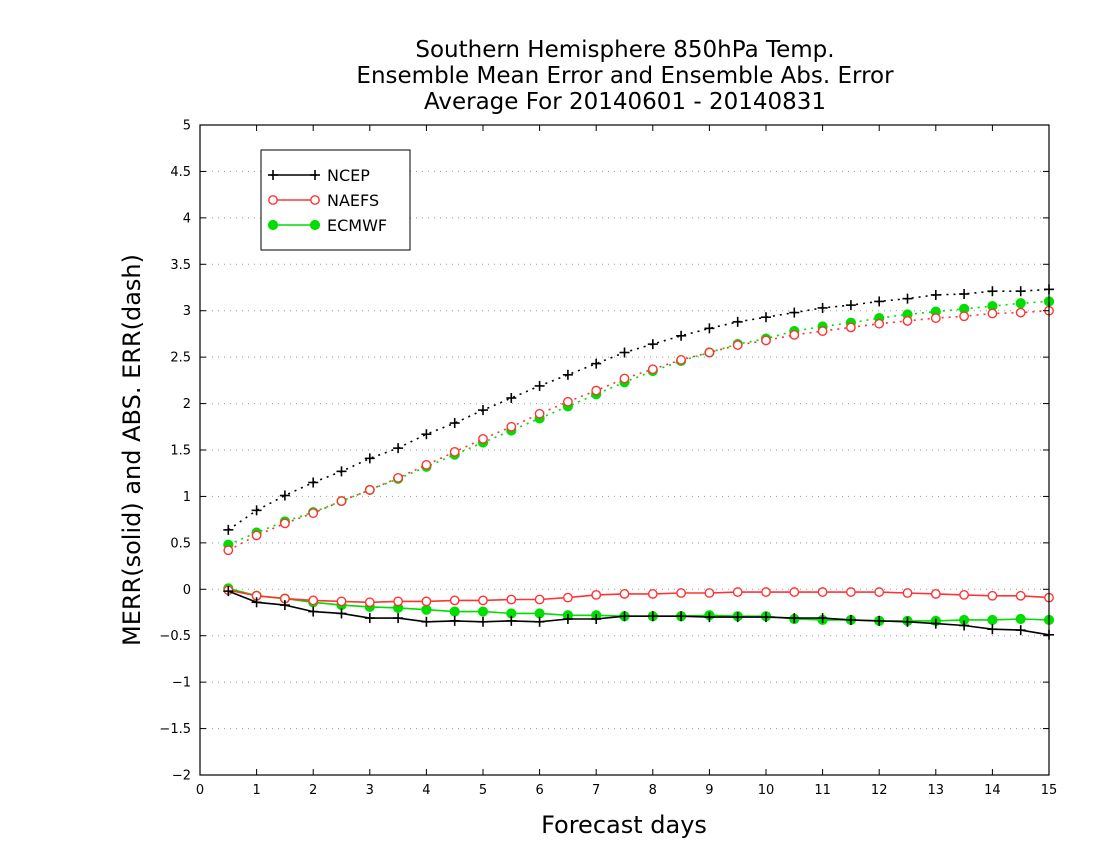  I want to click on y-tick-label: 1.5, so click(180, 451).